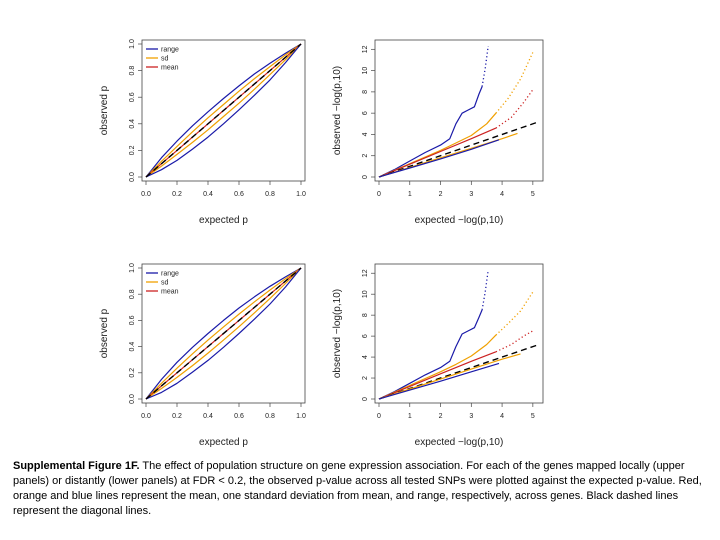  I want to click on series-range-tail, so click(485, 290).